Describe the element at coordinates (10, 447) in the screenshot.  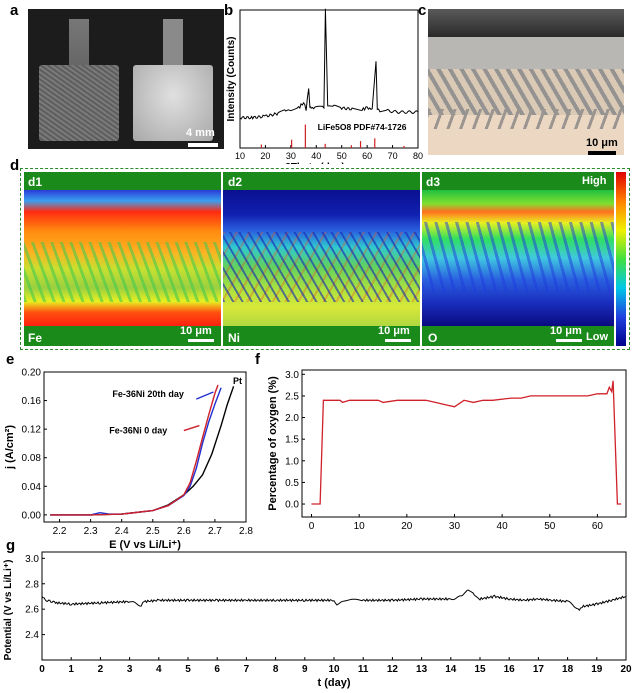
I see `y-axis-label: j (A/cm²)` at that location.